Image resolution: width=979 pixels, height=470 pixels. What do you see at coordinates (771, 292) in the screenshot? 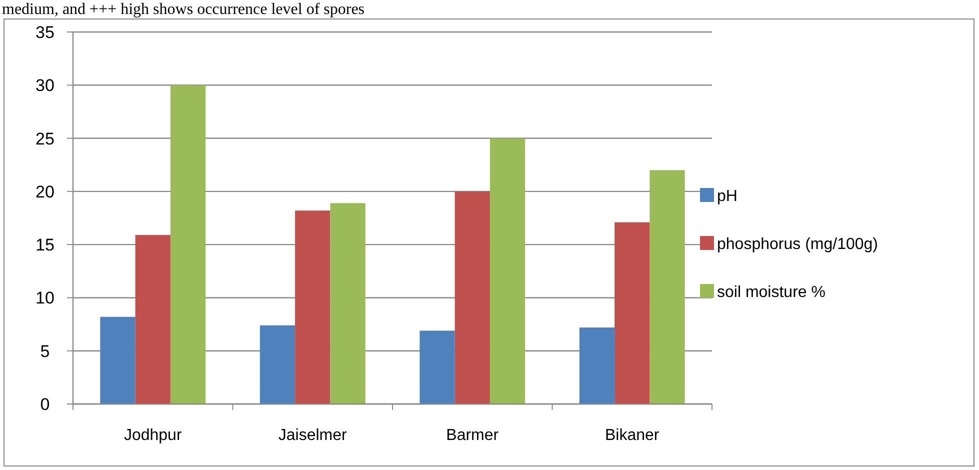
I see `legend-label: soil moisture %` at bounding box center [771, 292].